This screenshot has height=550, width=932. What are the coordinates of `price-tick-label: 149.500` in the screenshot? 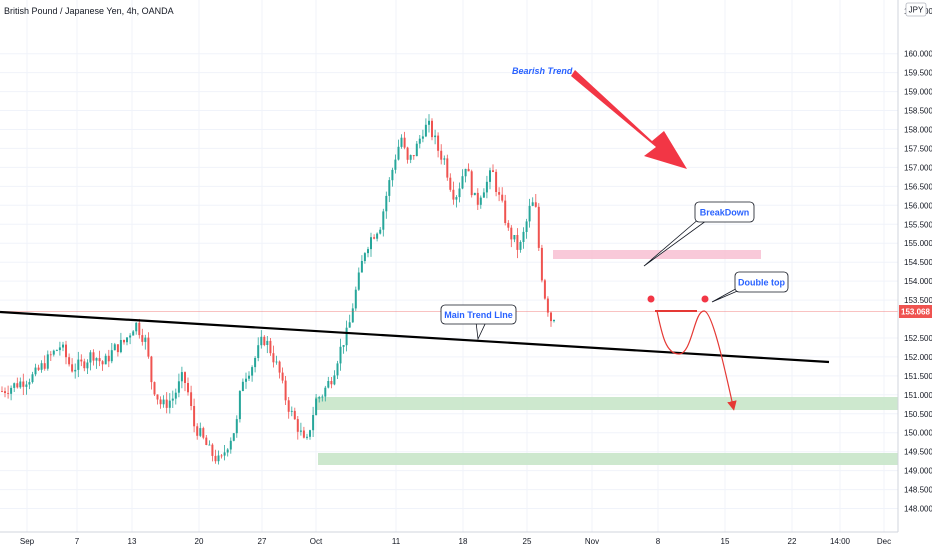 It's located at (918, 452).